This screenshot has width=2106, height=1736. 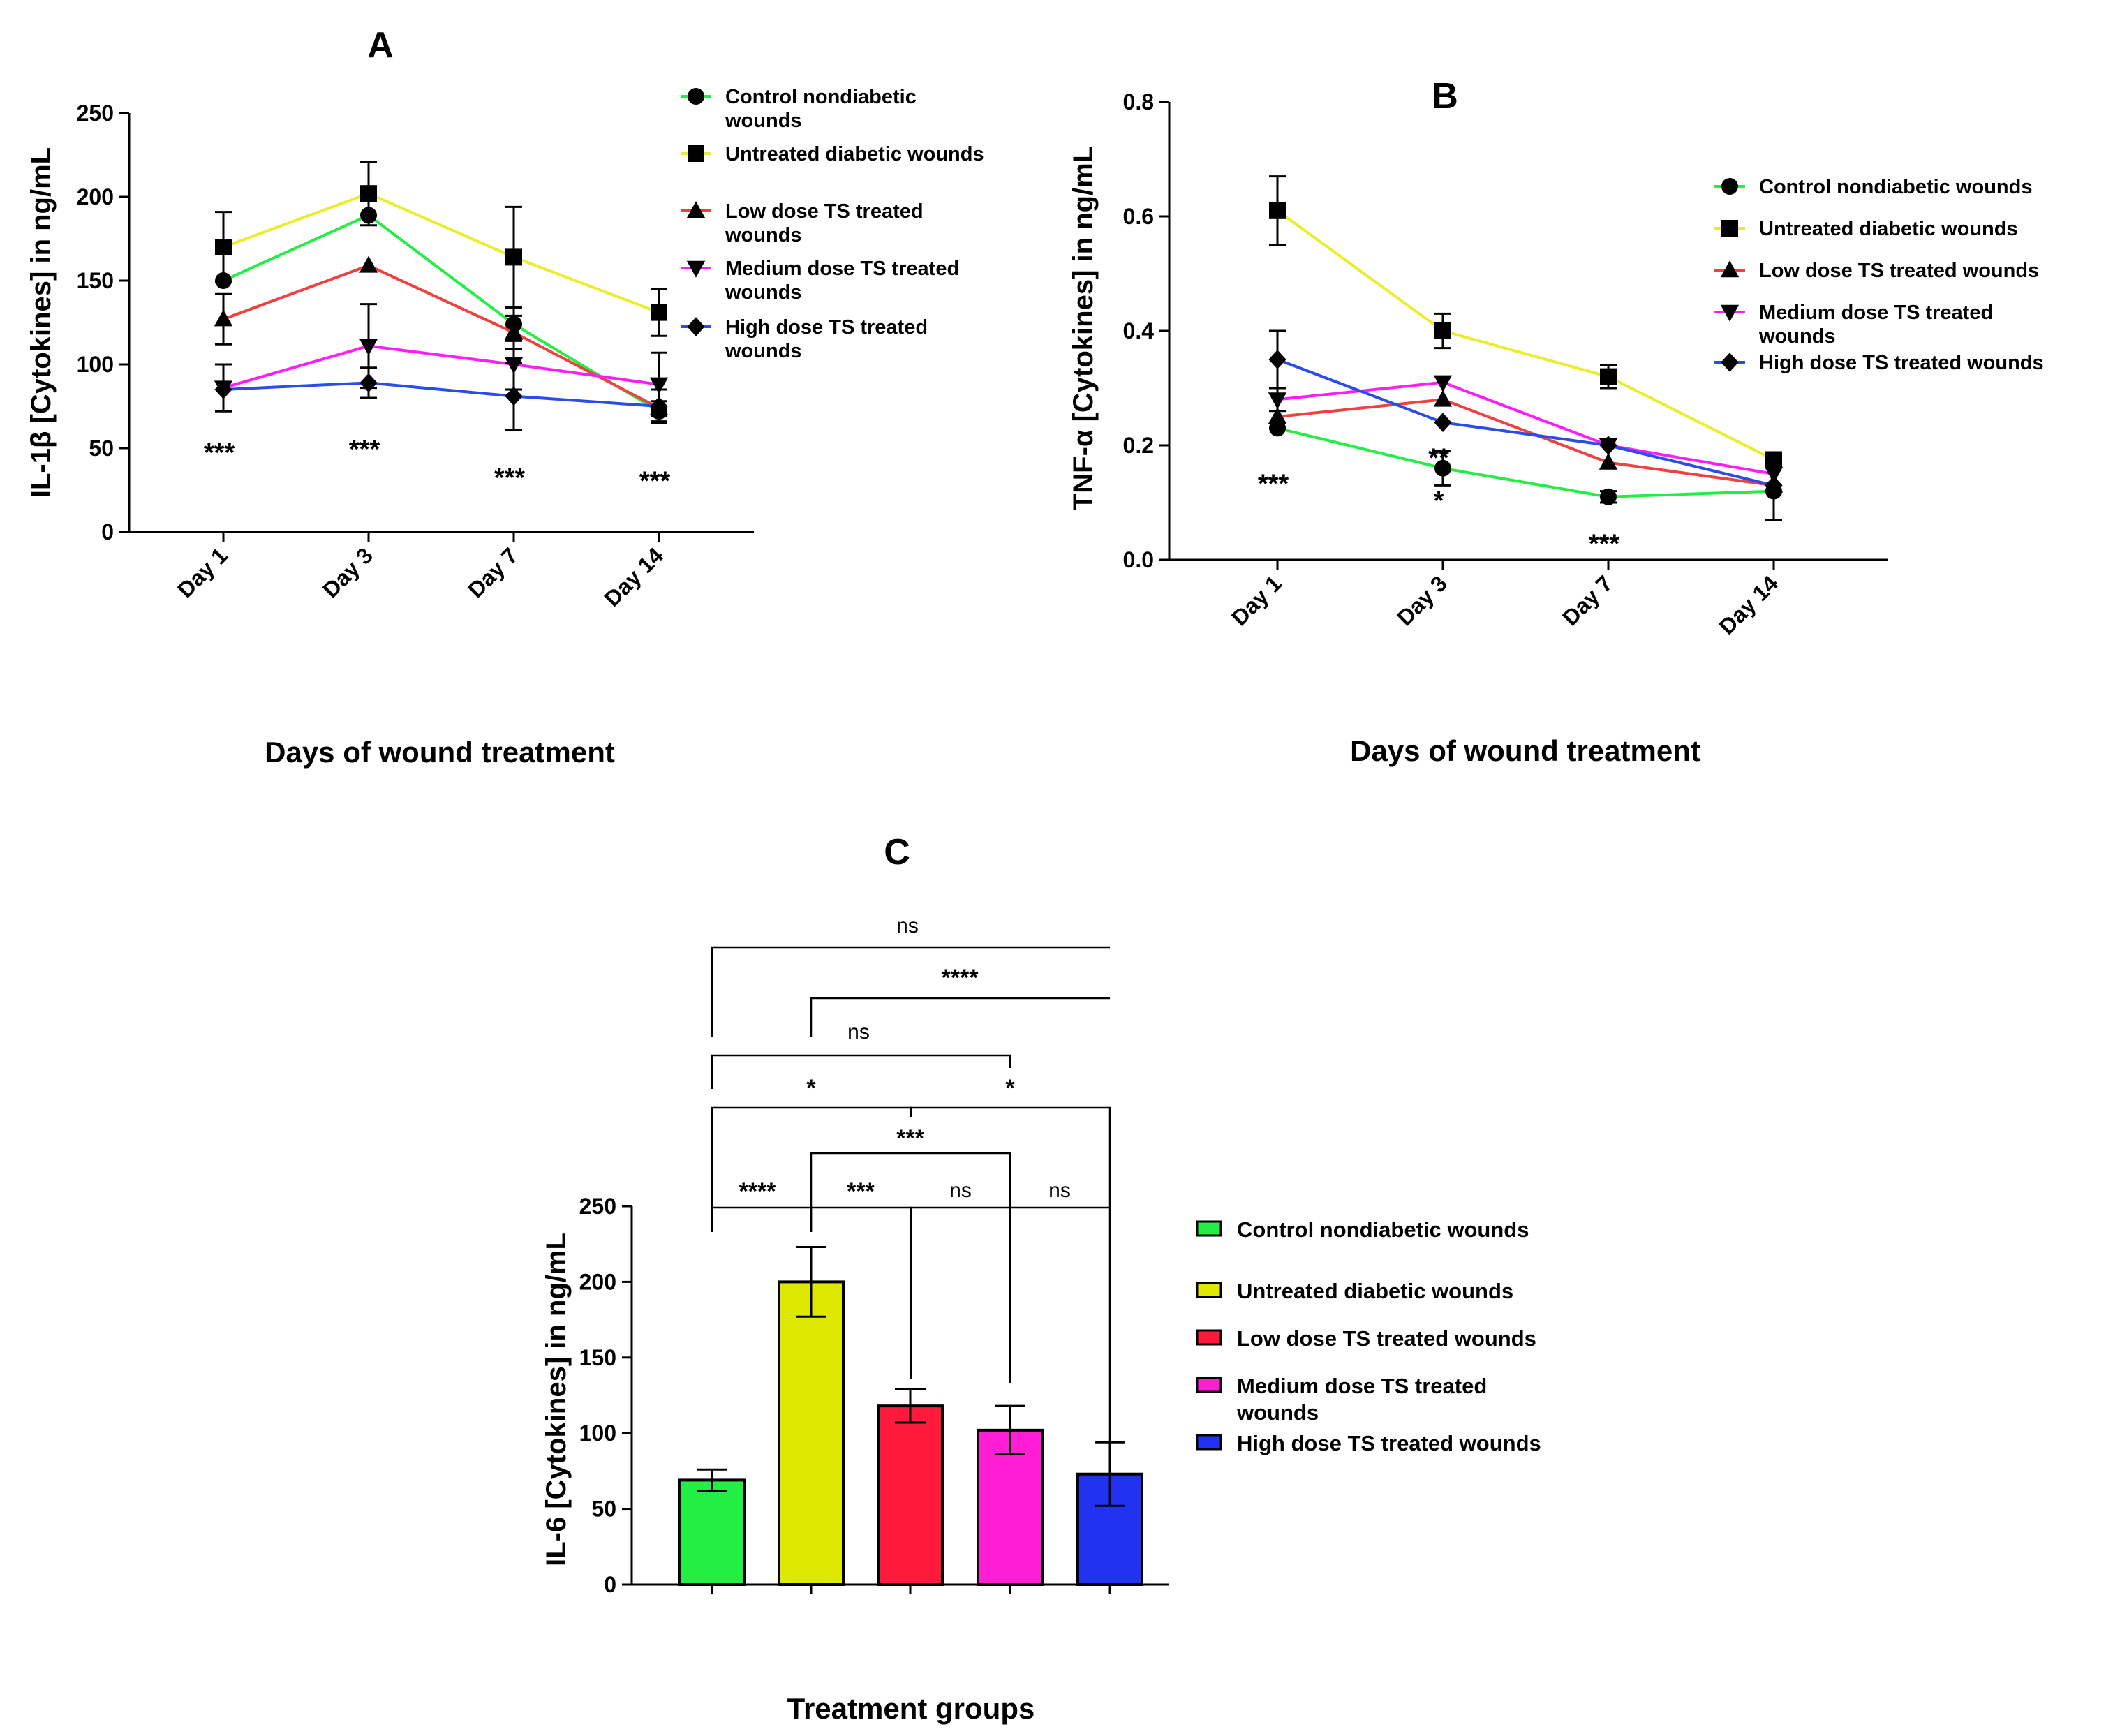 I want to click on panel-a-series-medium-dose-ts-treated-wounds-line, so click(x=441, y=367).